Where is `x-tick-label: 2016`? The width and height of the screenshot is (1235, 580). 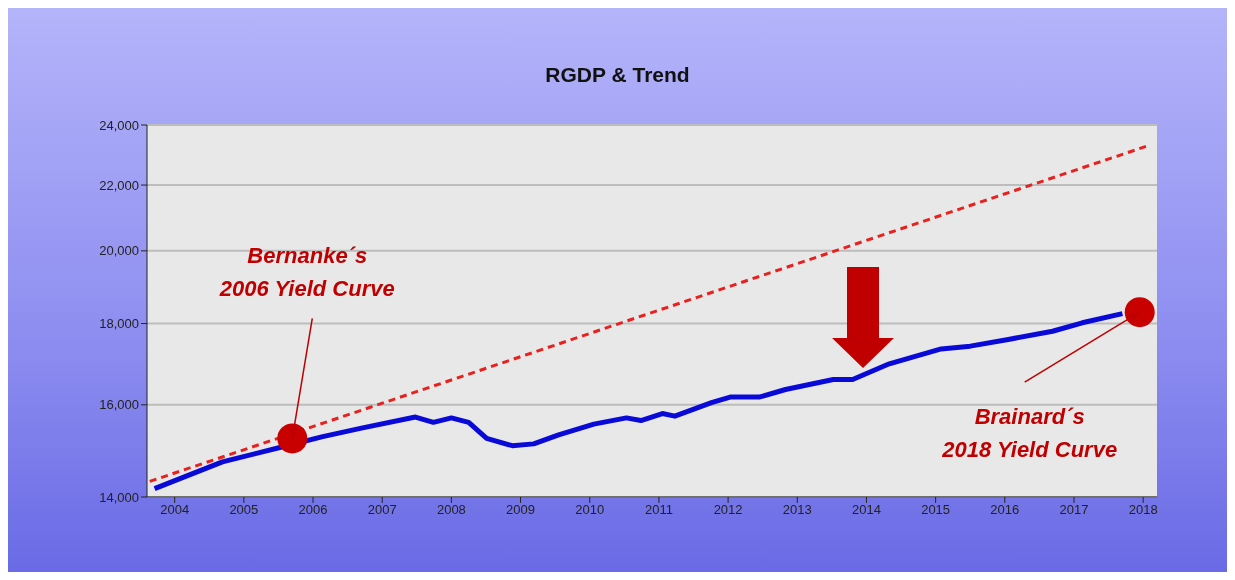 x-tick-label: 2016 is located at coordinates (1005, 510).